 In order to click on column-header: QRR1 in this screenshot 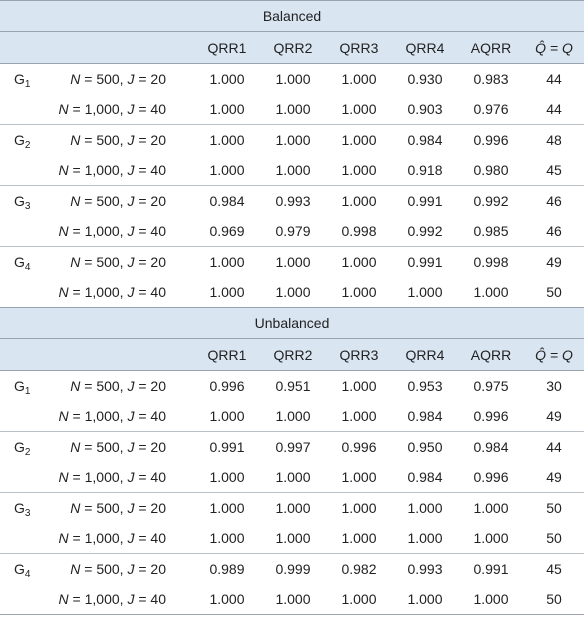, I will do `click(227, 354)`.